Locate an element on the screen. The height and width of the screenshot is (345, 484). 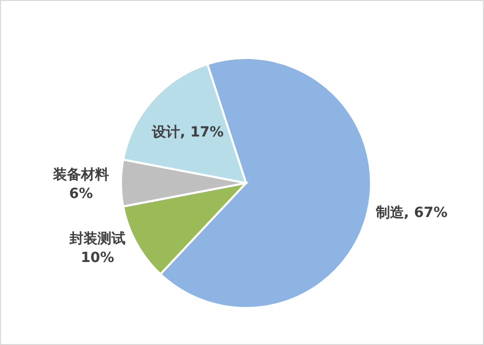
slice-label: 制造, 67% is located at coordinates (411, 213).